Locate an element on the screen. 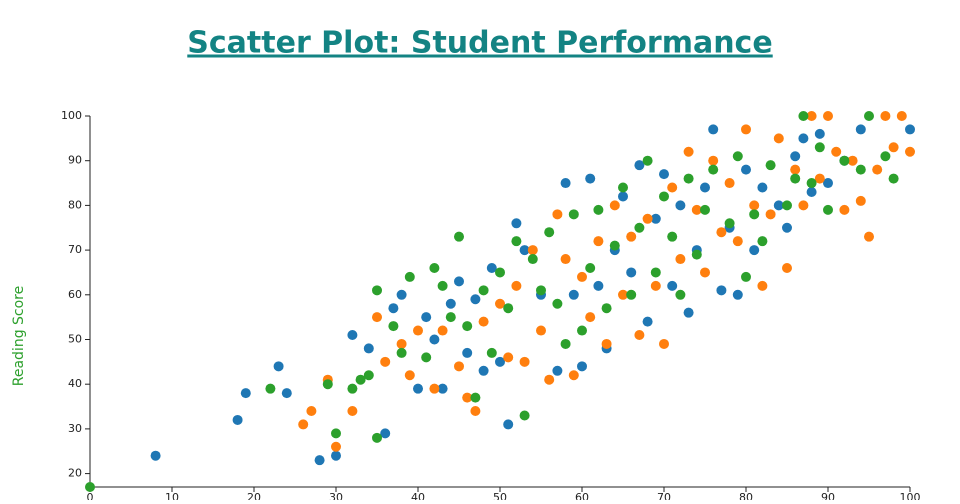 This screenshot has width=960, height=504. x-tick-label: 20 is located at coordinates (254, 495).